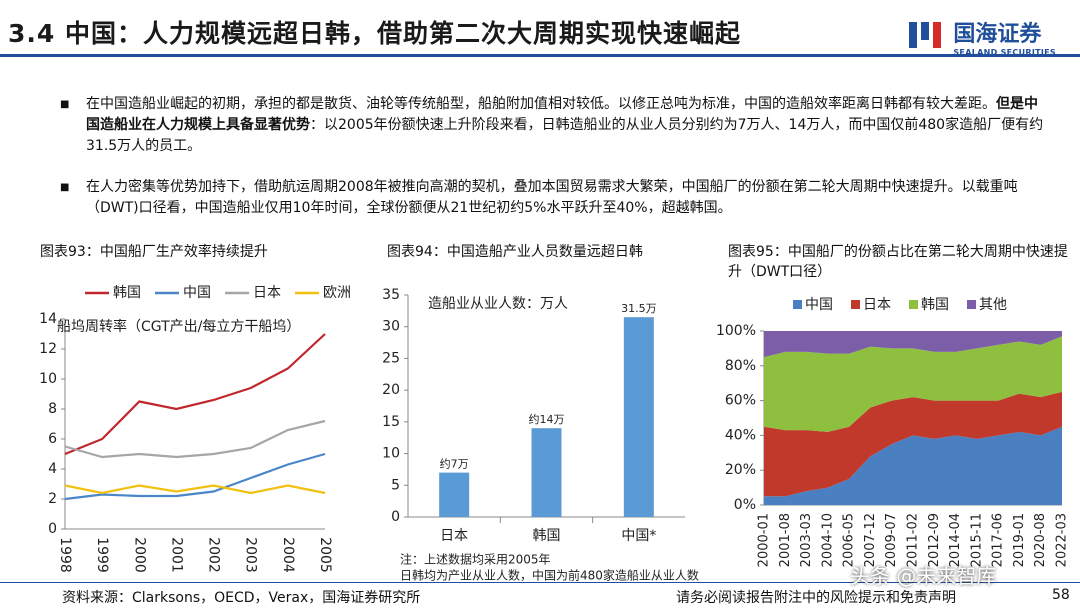 The width and height of the screenshot is (1080, 608). What do you see at coordinates (178, 326) in the screenshot?
I see `y-axis-label: 船坞周转率（CGT产出/每立方干船坞）` at bounding box center [178, 326].